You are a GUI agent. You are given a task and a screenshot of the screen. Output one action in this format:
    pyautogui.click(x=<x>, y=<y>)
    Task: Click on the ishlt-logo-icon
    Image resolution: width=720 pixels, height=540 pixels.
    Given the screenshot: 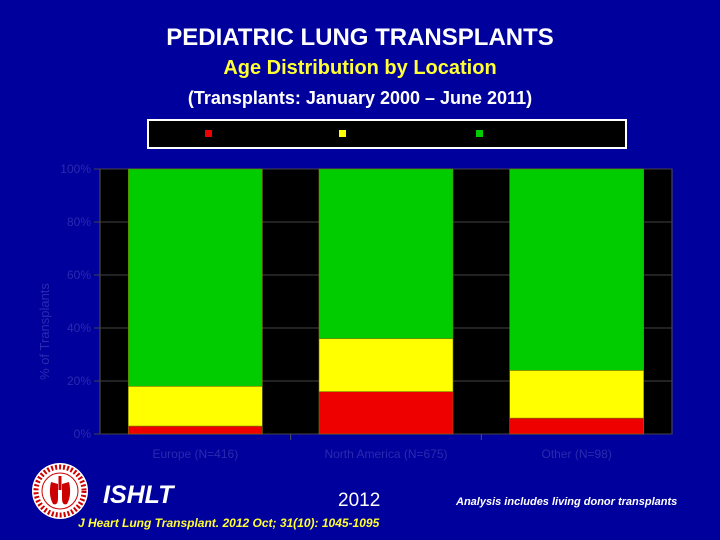 What is the action you would take?
    pyautogui.click(x=60, y=491)
    